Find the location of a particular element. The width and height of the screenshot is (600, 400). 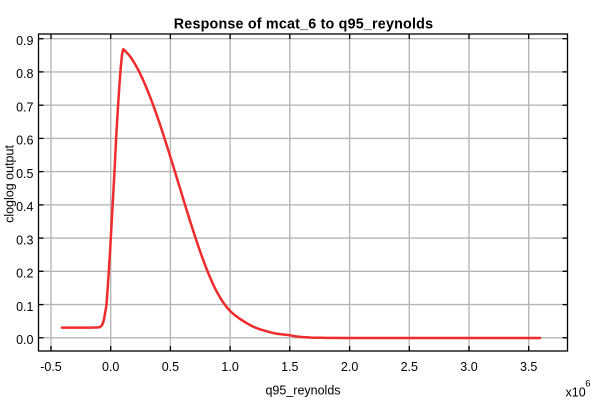

svg-text:Response of mcat_6 to q95_reyn: Response of mcat_6 to q95_reynolds is located at coordinates (303, 25).